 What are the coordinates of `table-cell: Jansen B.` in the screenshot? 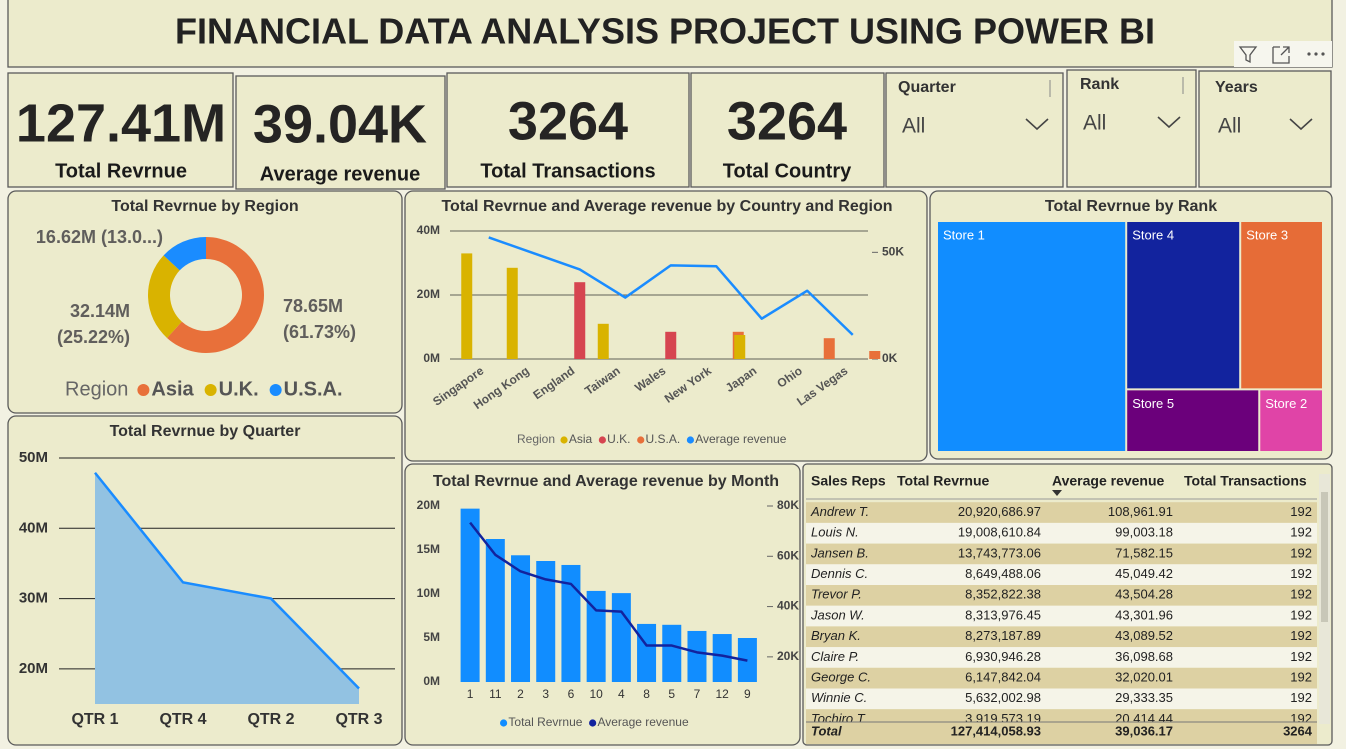 It's located at (839, 552).